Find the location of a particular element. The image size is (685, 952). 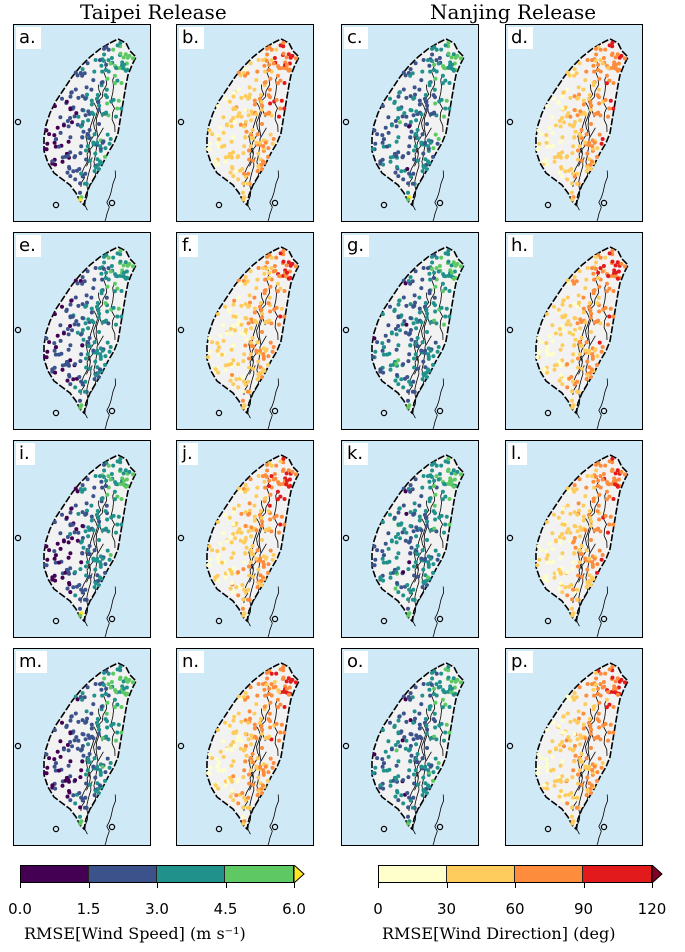

colorbar-speed-bar is located at coordinates (157, 874).